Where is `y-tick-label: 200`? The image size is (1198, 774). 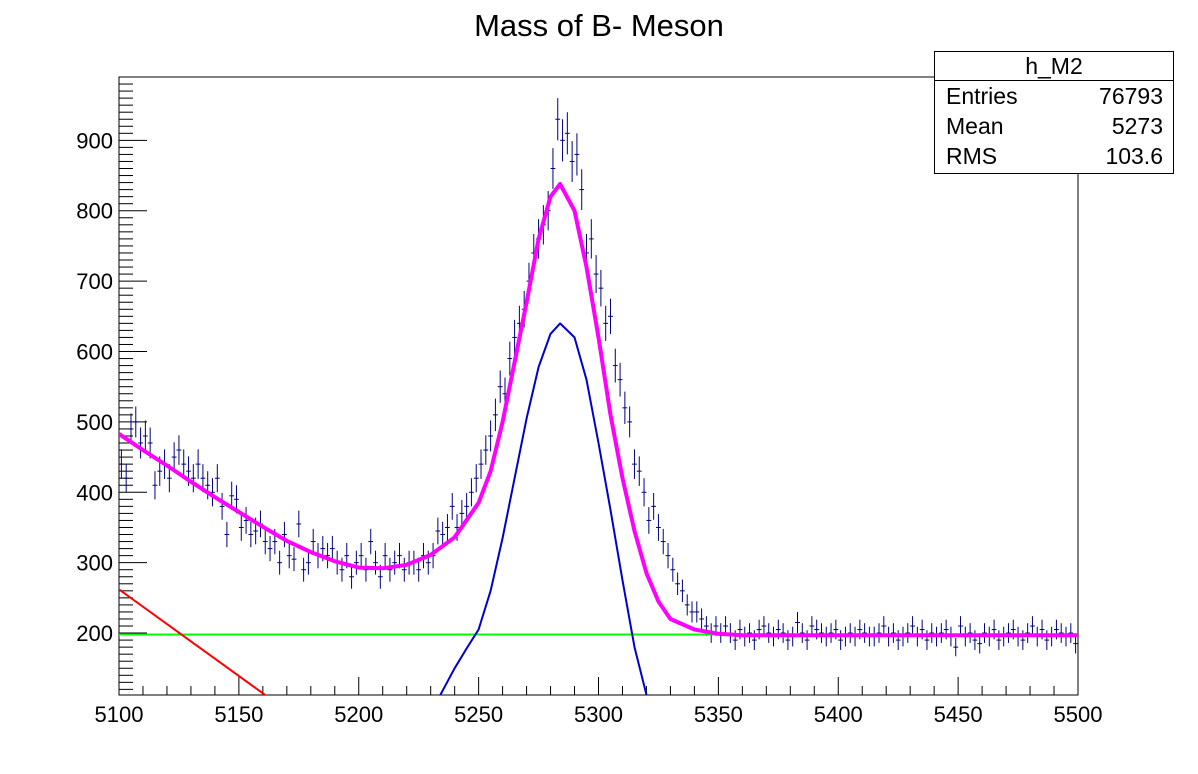
y-tick-label: 200 is located at coordinates (94, 633).